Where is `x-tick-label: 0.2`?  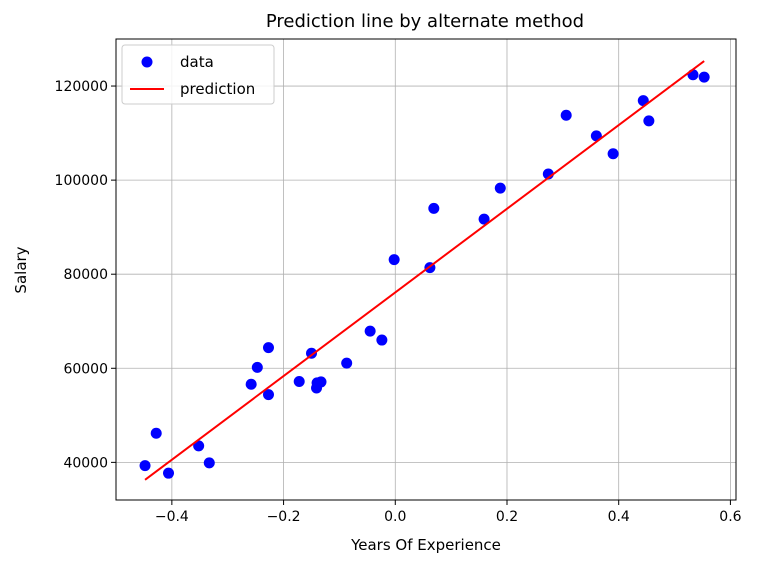 x-tick-label: 0.2 is located at coordinates (507, 517).